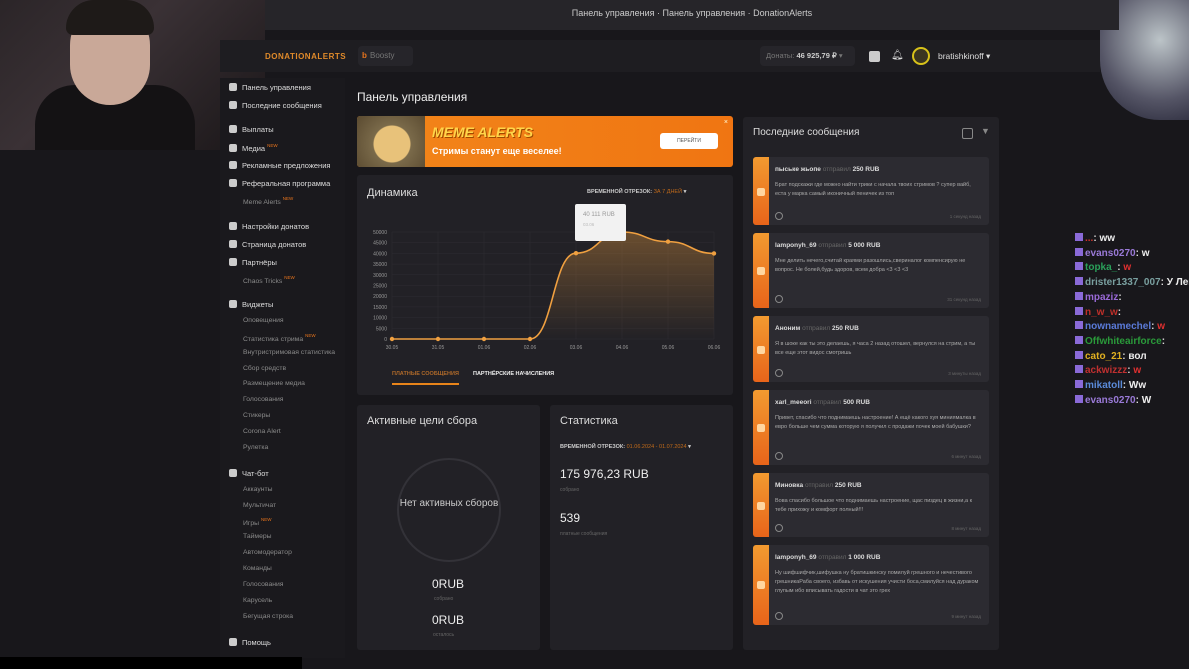  I want to click on sidebar-item: Настройки донатов, so click(269, 226).